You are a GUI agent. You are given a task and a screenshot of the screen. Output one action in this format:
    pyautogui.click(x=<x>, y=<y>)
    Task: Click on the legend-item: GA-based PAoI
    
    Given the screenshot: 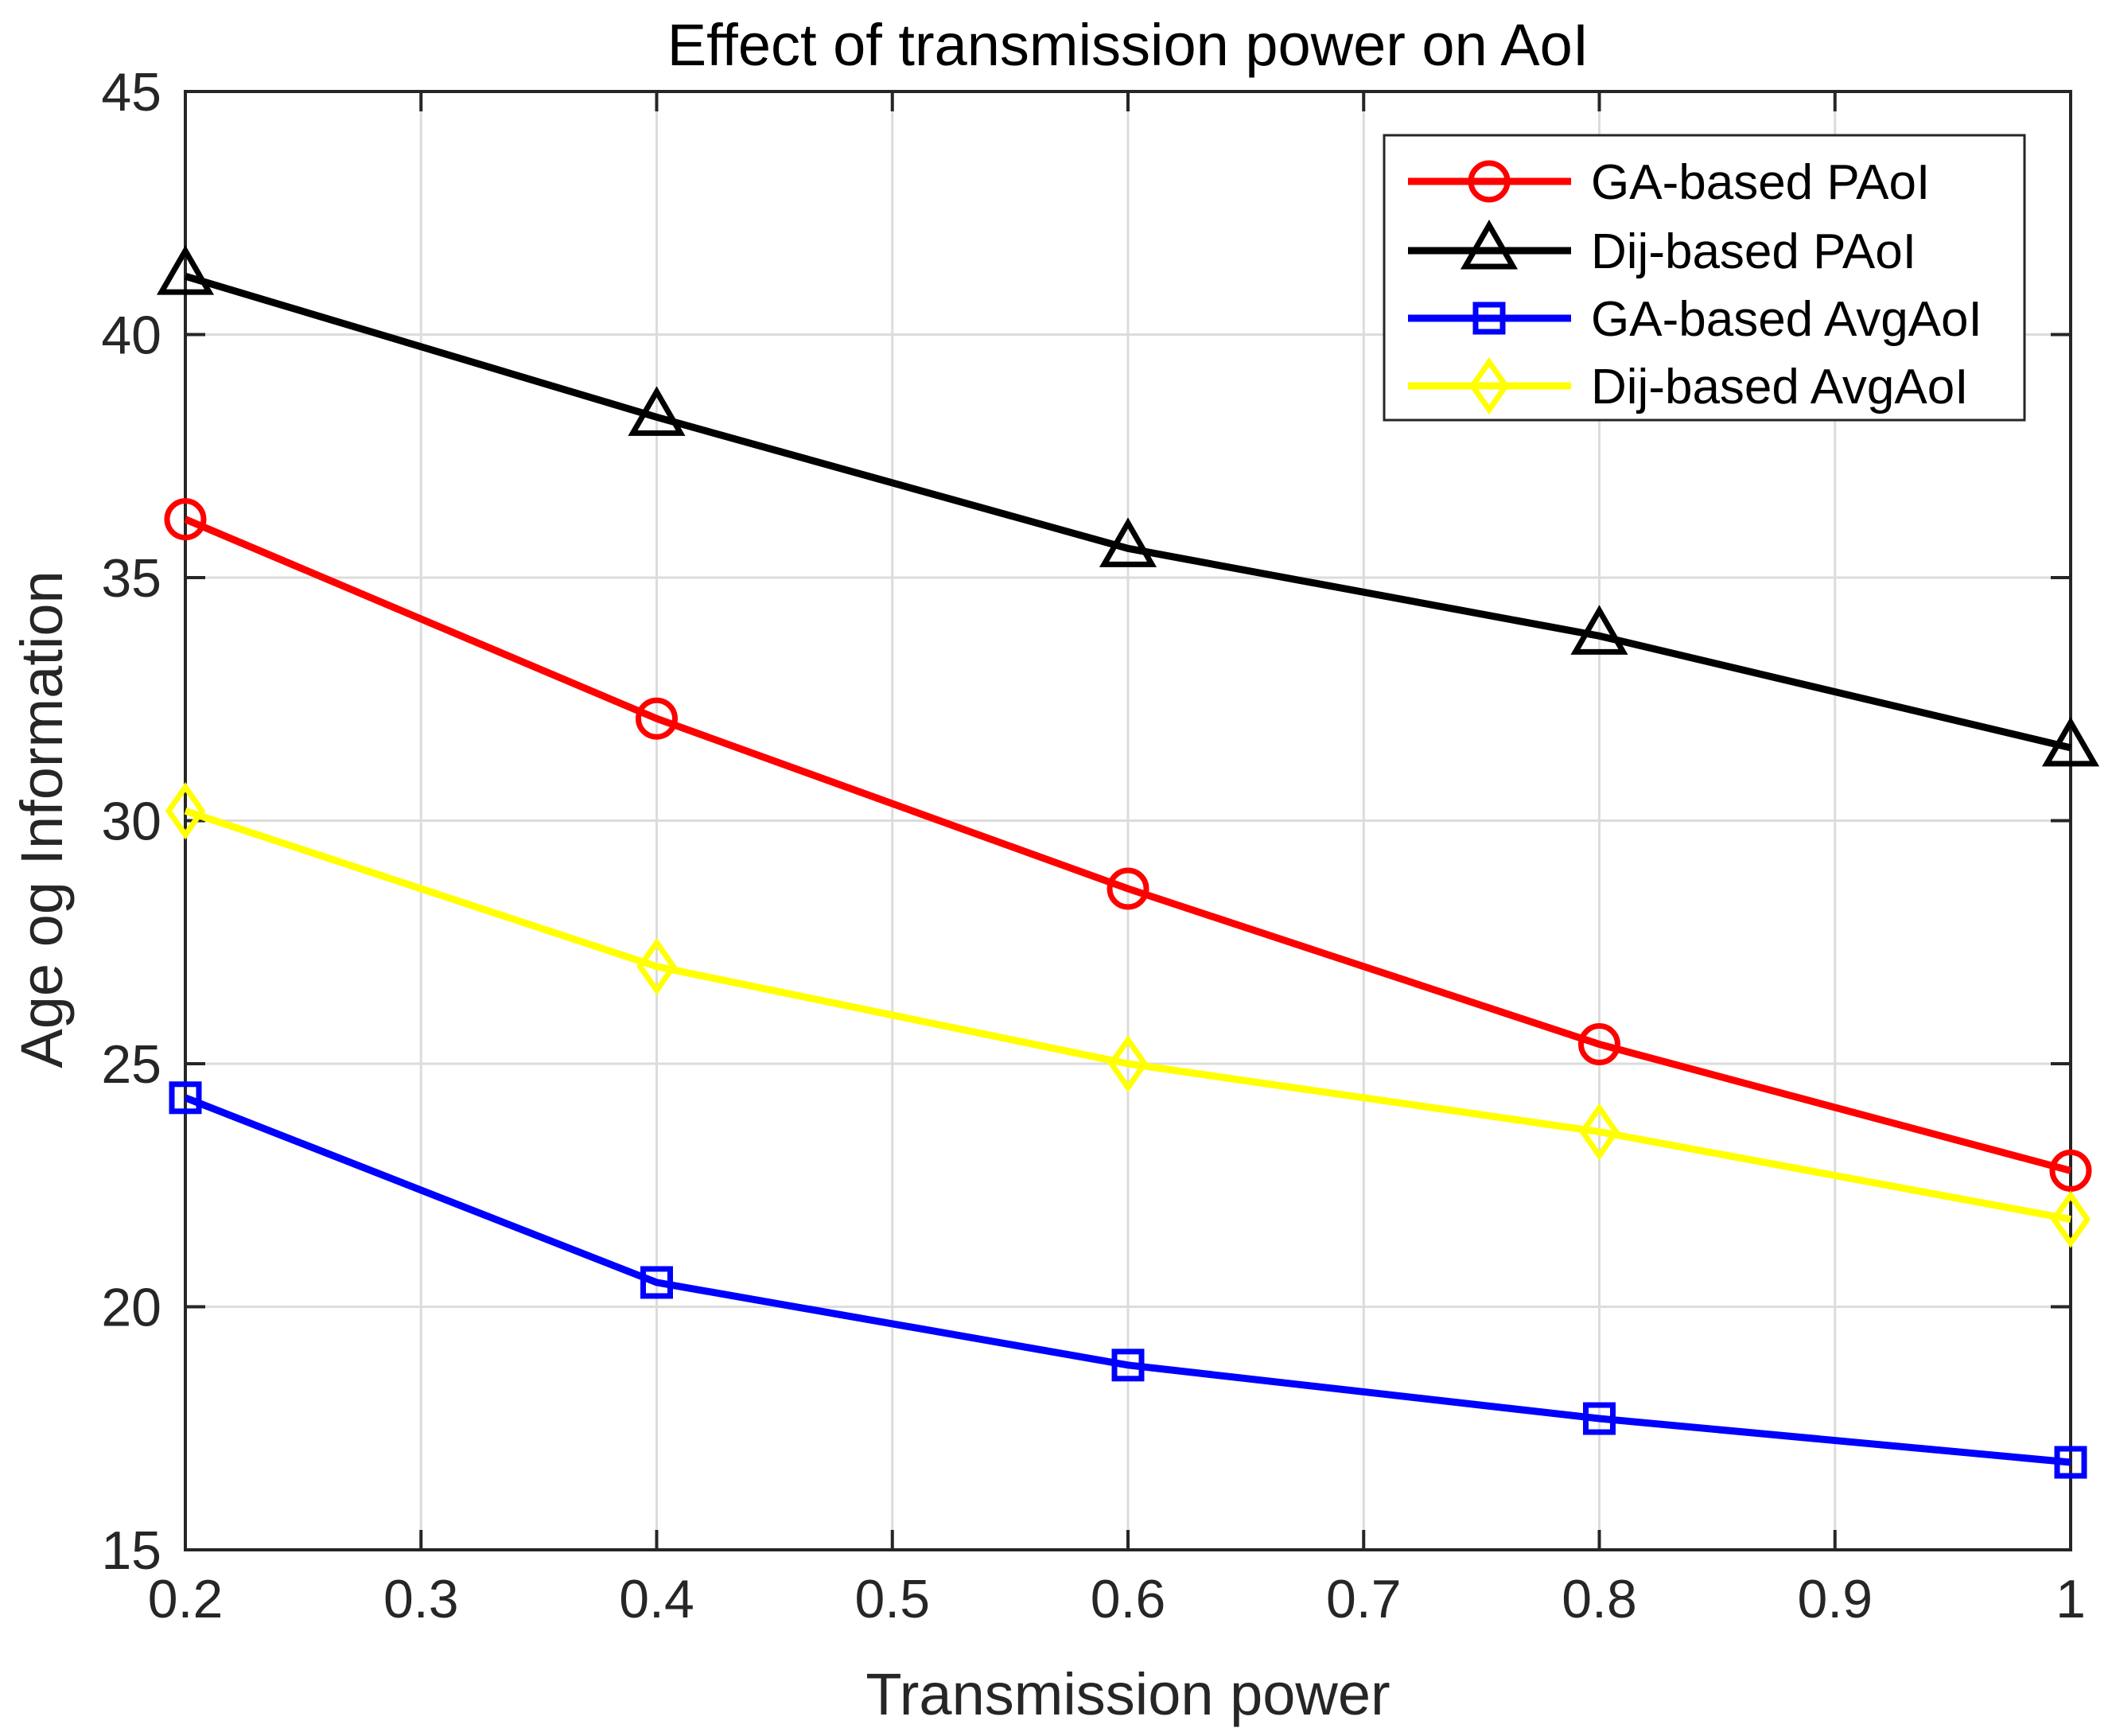 What is the action you would take?
    pyautogui.click(x=1669, y=182)
    